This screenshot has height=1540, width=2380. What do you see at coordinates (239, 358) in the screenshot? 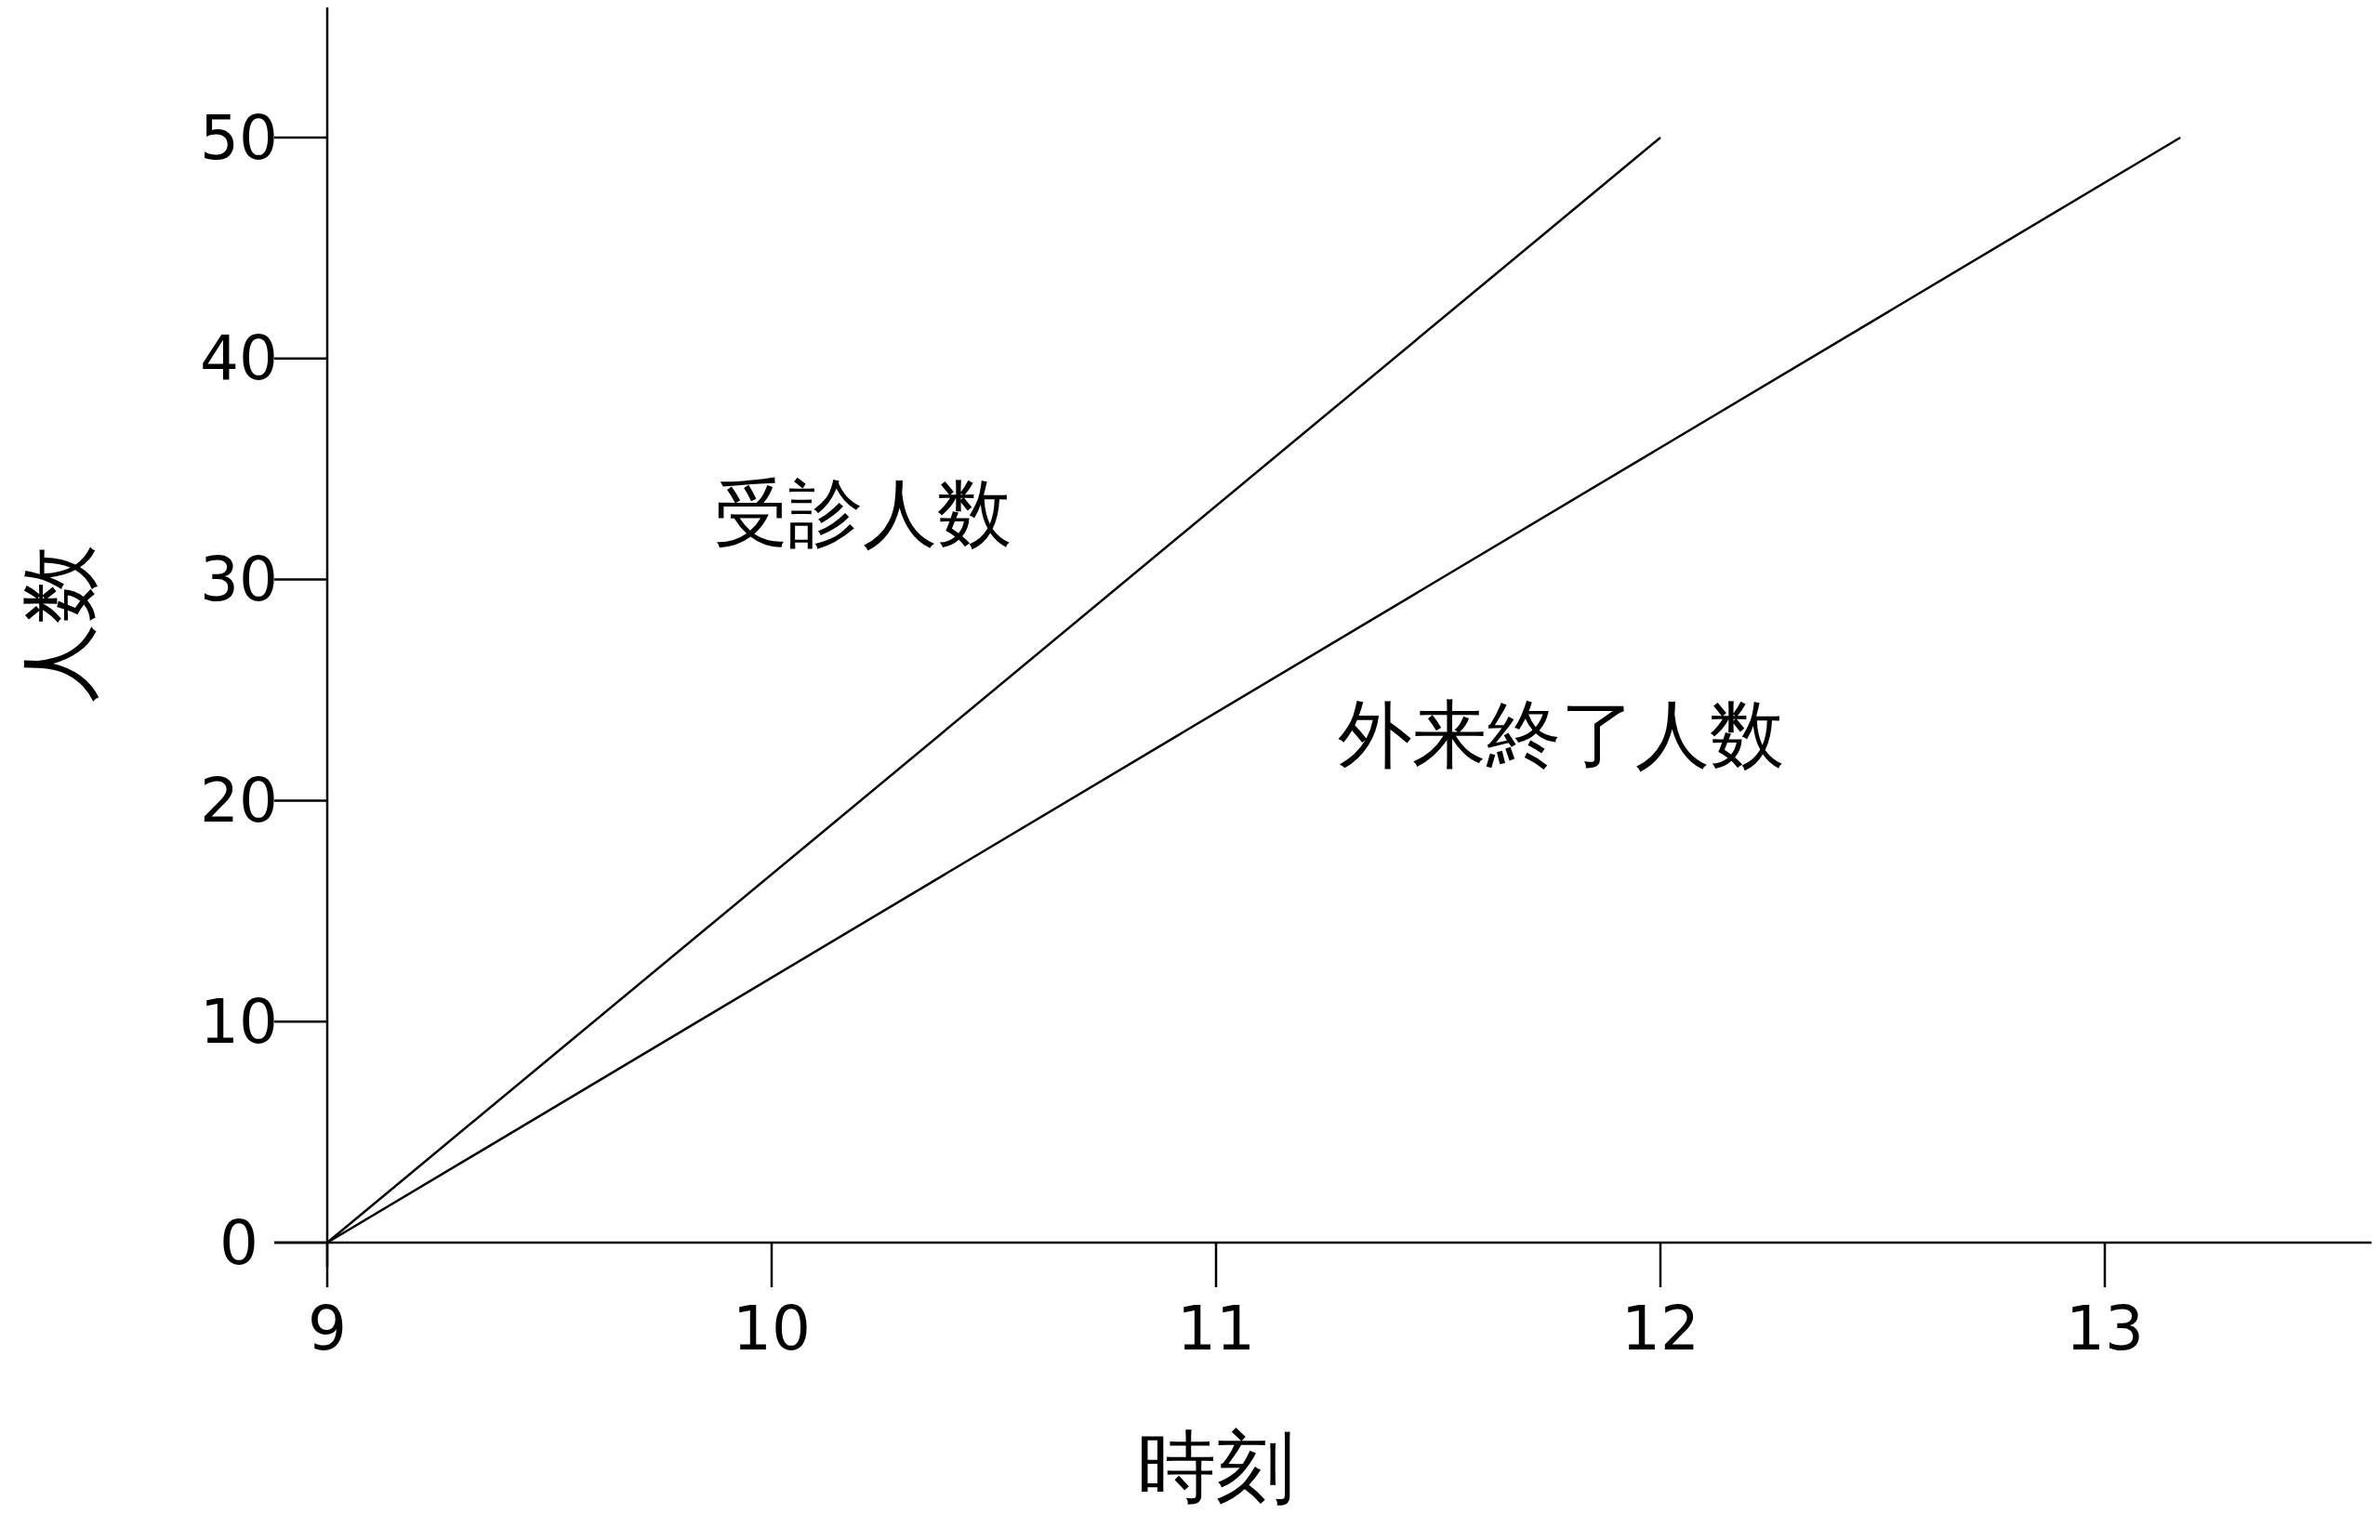
I see `y-tick-label: 40` at bounding box center [239, 358].